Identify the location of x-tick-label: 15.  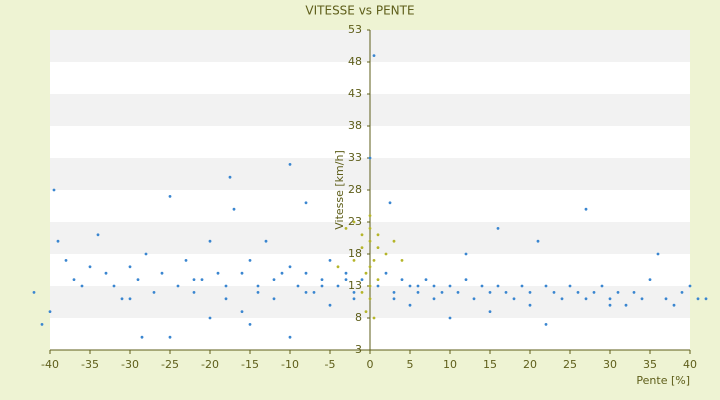
(490, 364).